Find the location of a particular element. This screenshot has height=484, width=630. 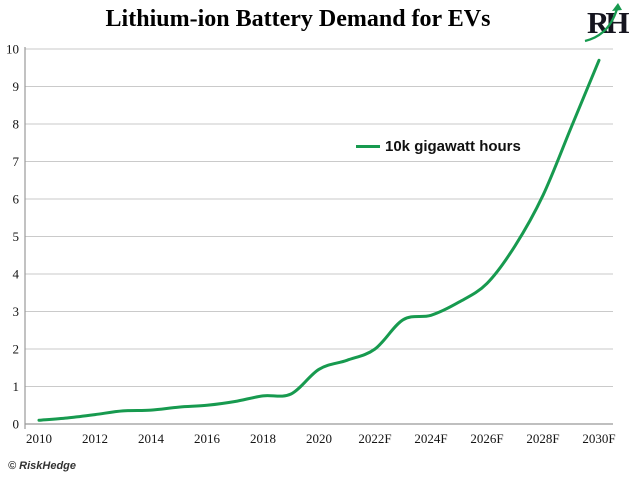

x-tick-label: 2024F is located at coordinates (430, 438).